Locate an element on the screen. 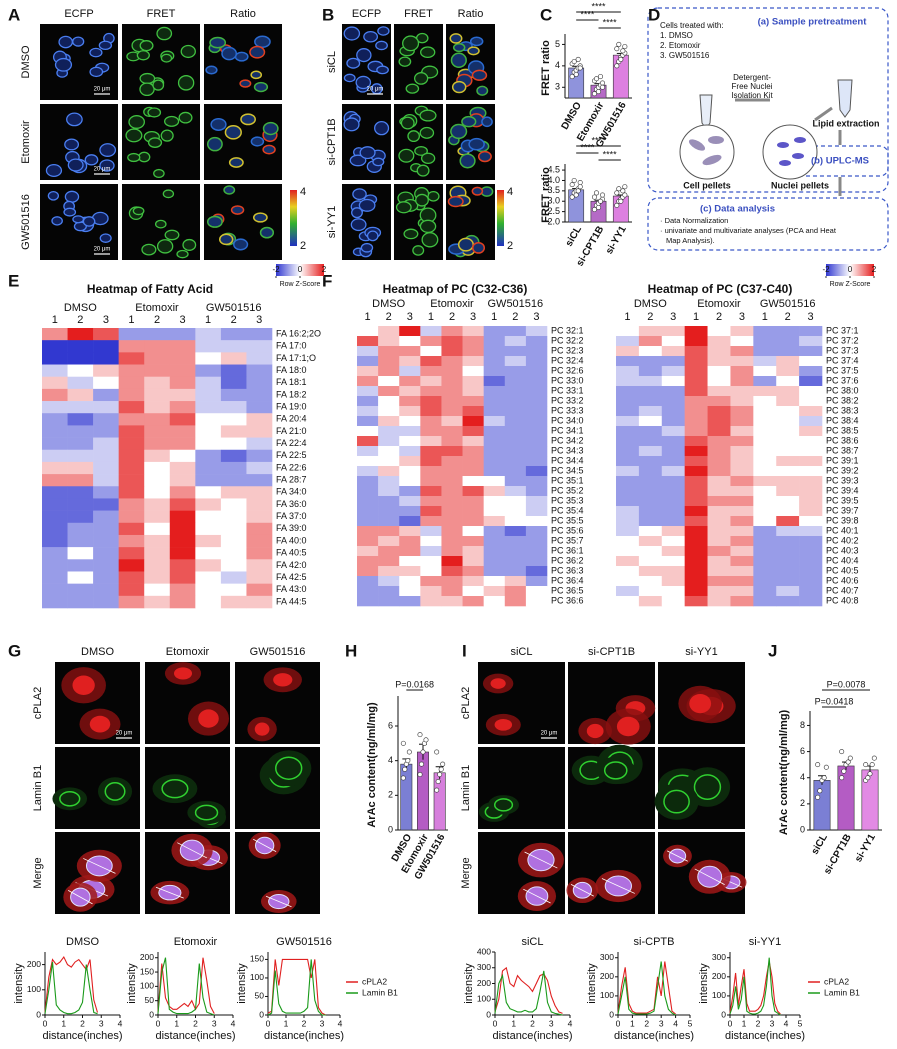  y-tick-label: 150 is located at coordinates (147, 971).